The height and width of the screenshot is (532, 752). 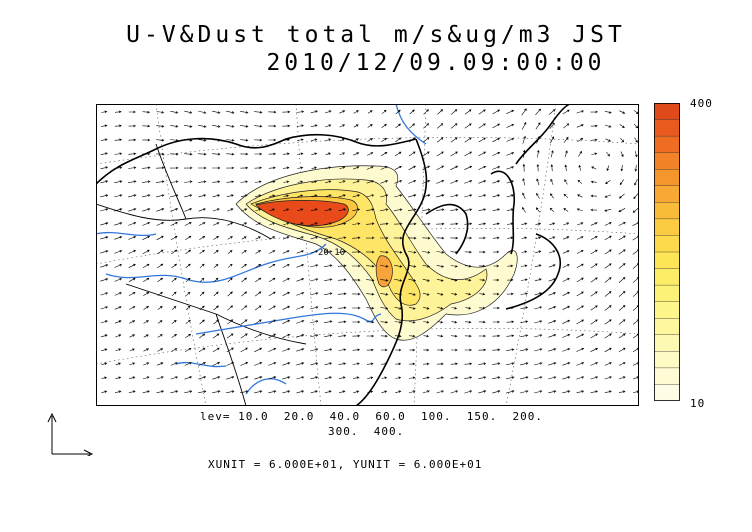 What do you see at coordinates (201, 274) in the screenshot?
I see `borders` at bounding box center [201, 274].